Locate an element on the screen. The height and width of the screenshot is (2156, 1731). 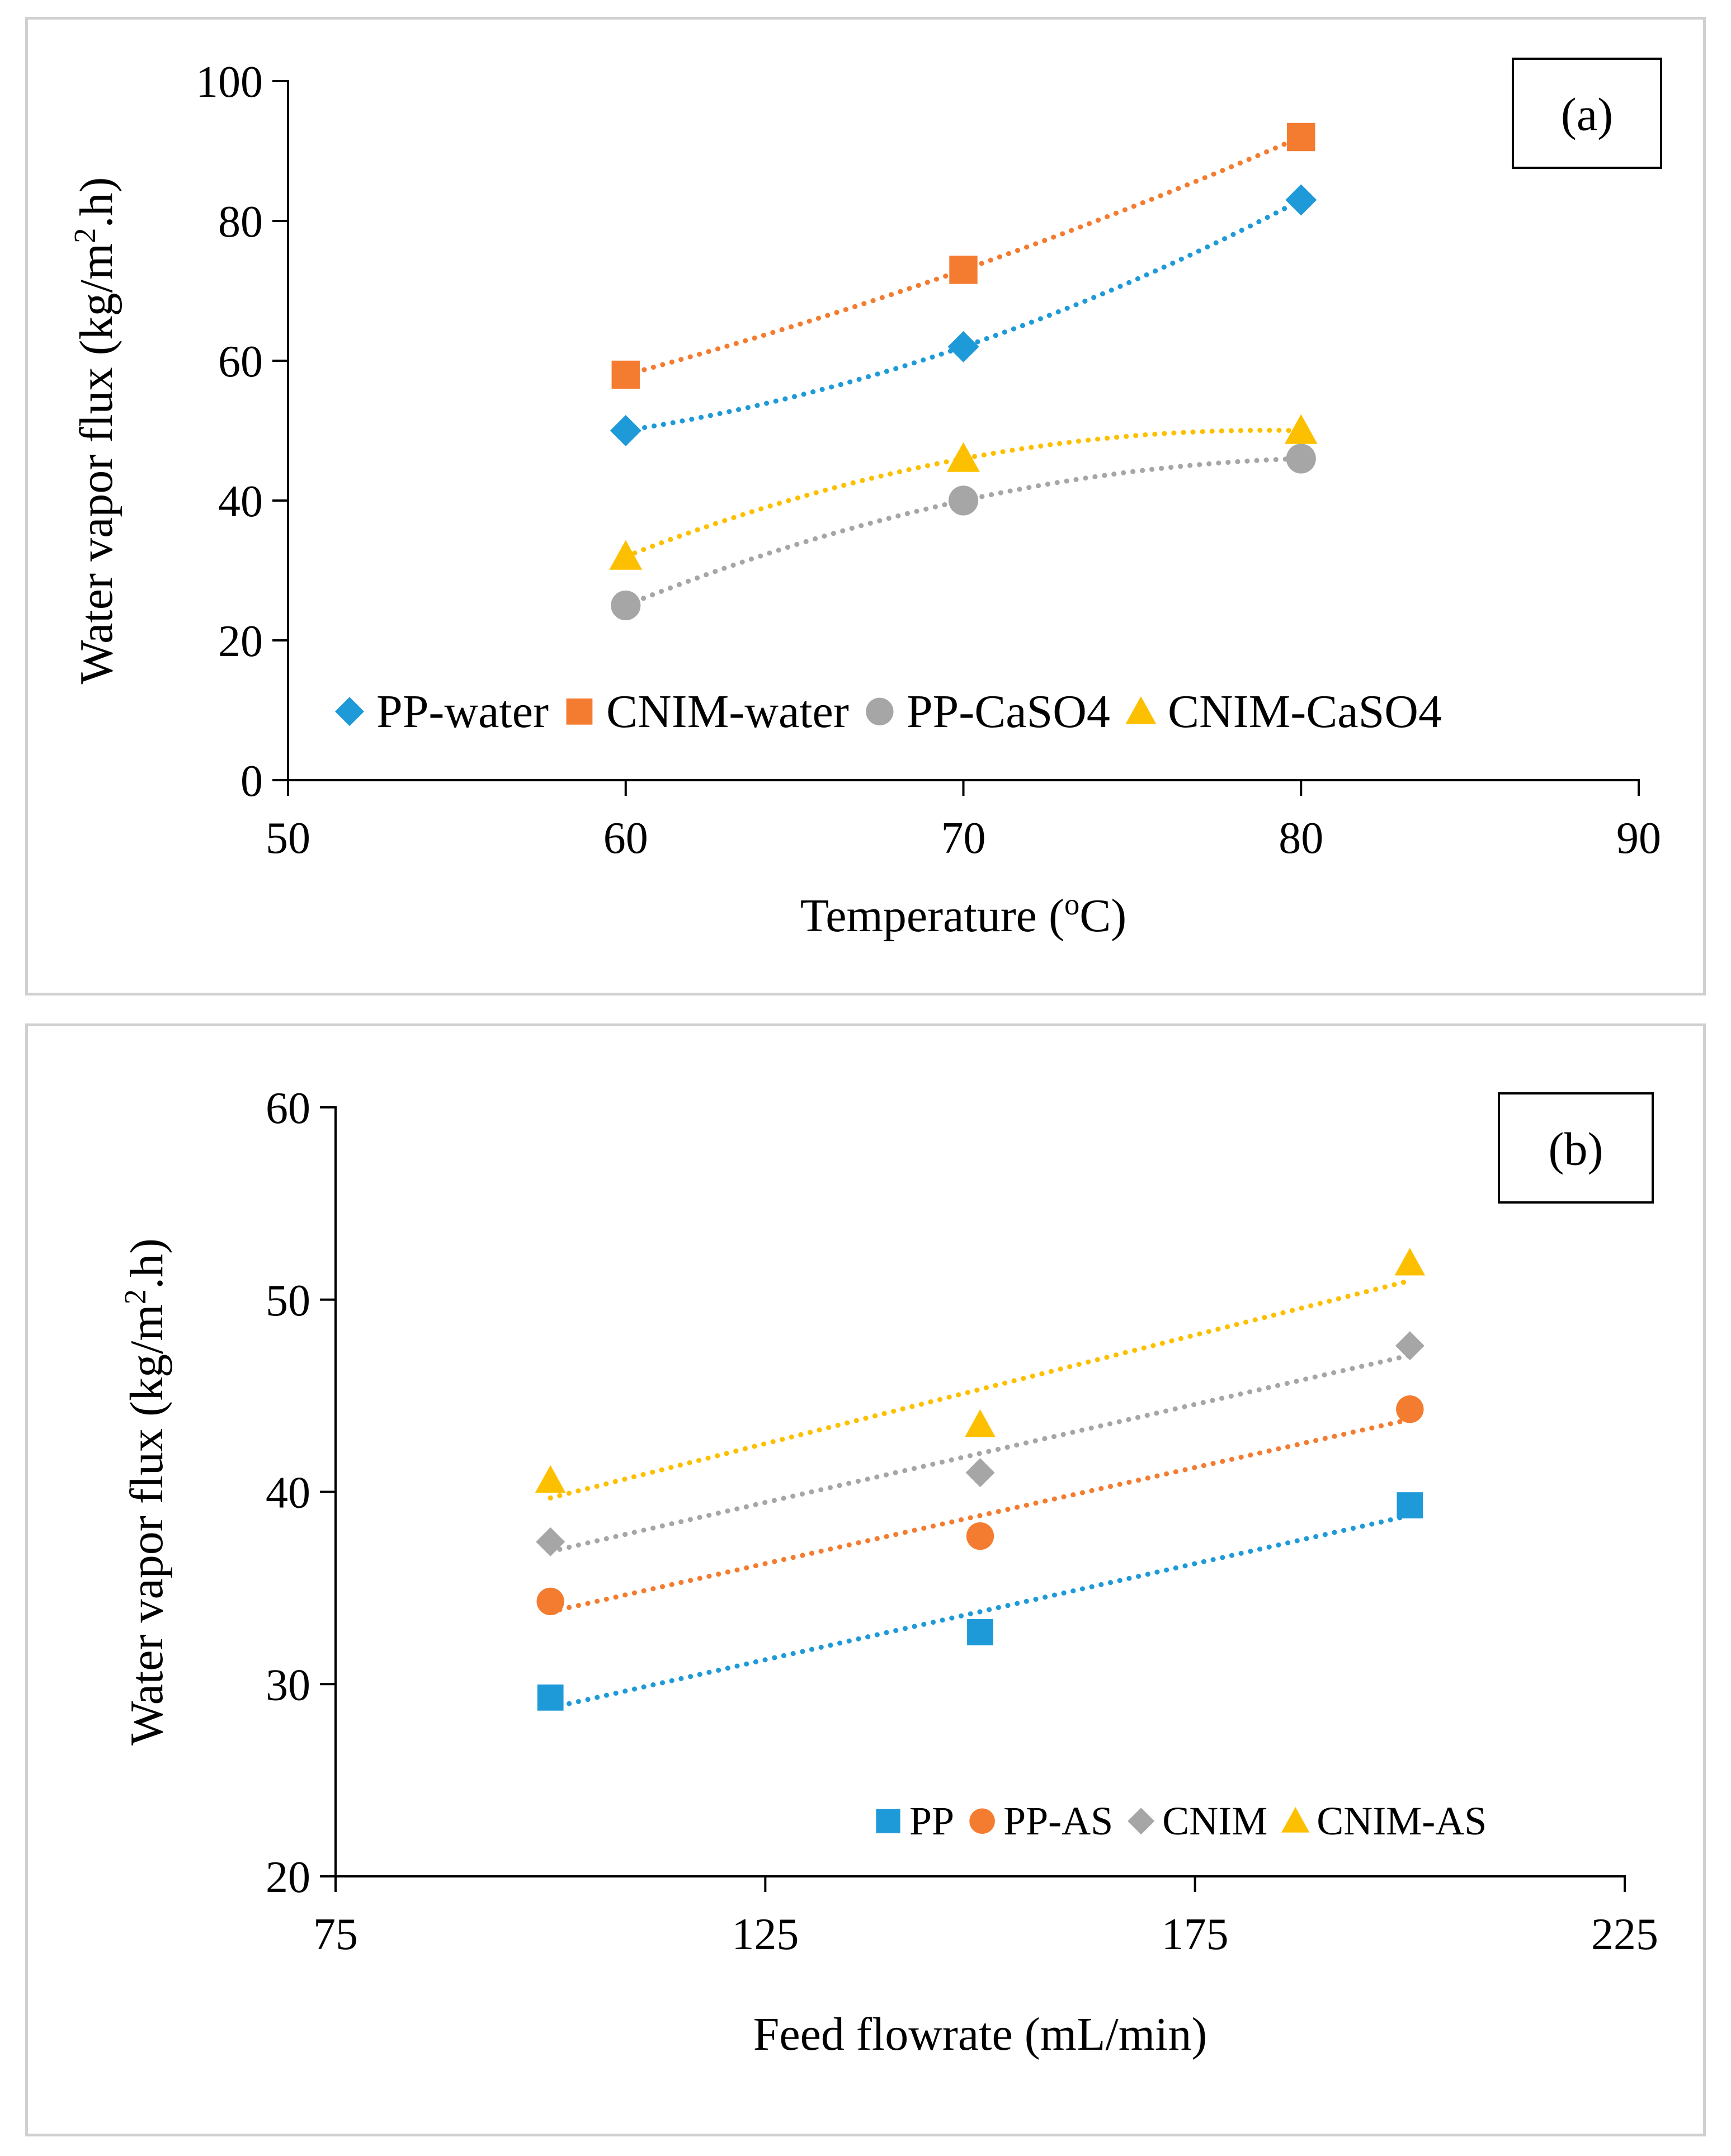
chart-a-trendline-pp-water is located at coordinates (963, 315).